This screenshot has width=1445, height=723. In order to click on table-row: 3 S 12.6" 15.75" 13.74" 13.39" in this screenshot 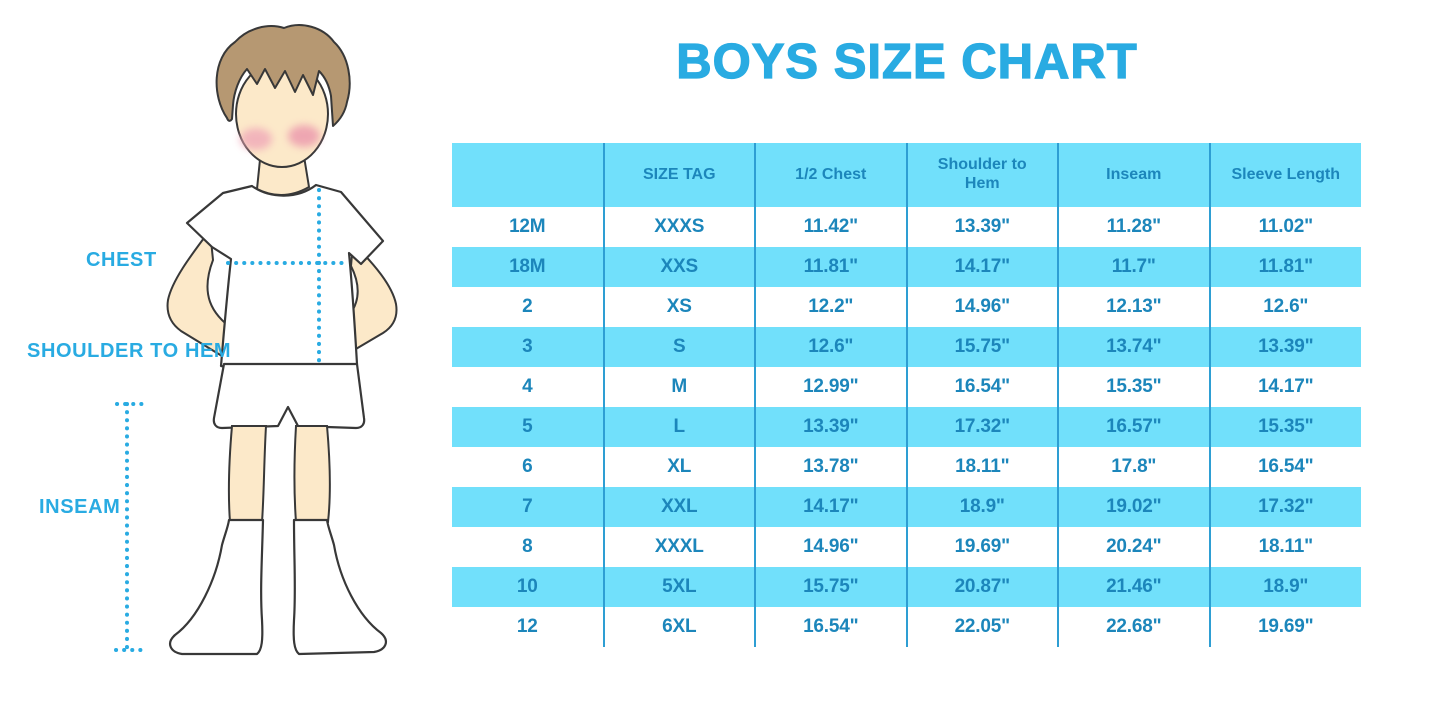, I will do `click(906, 347)`.